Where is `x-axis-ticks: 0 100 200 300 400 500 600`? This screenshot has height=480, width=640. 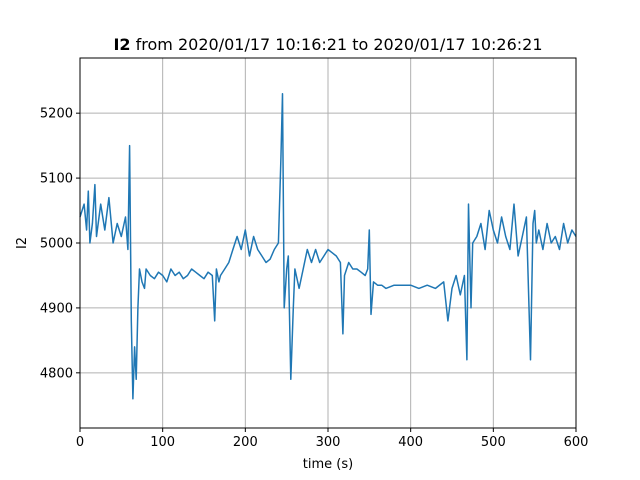 x-axis-ticks: 0 100 200 300 400 500 600 is located at coordinates (332, 439).